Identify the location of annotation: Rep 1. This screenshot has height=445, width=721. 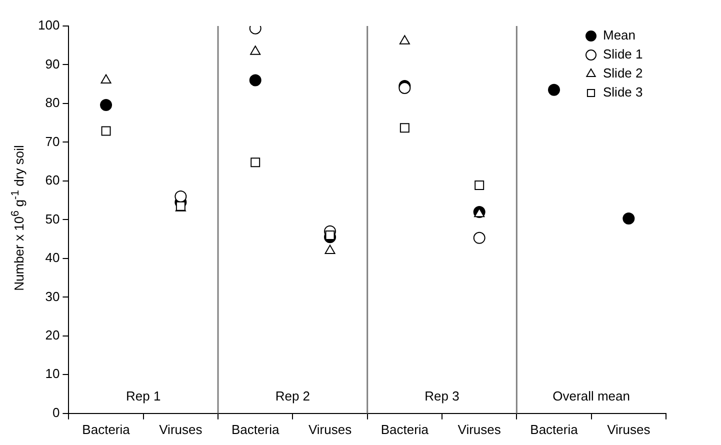
(143, 396).